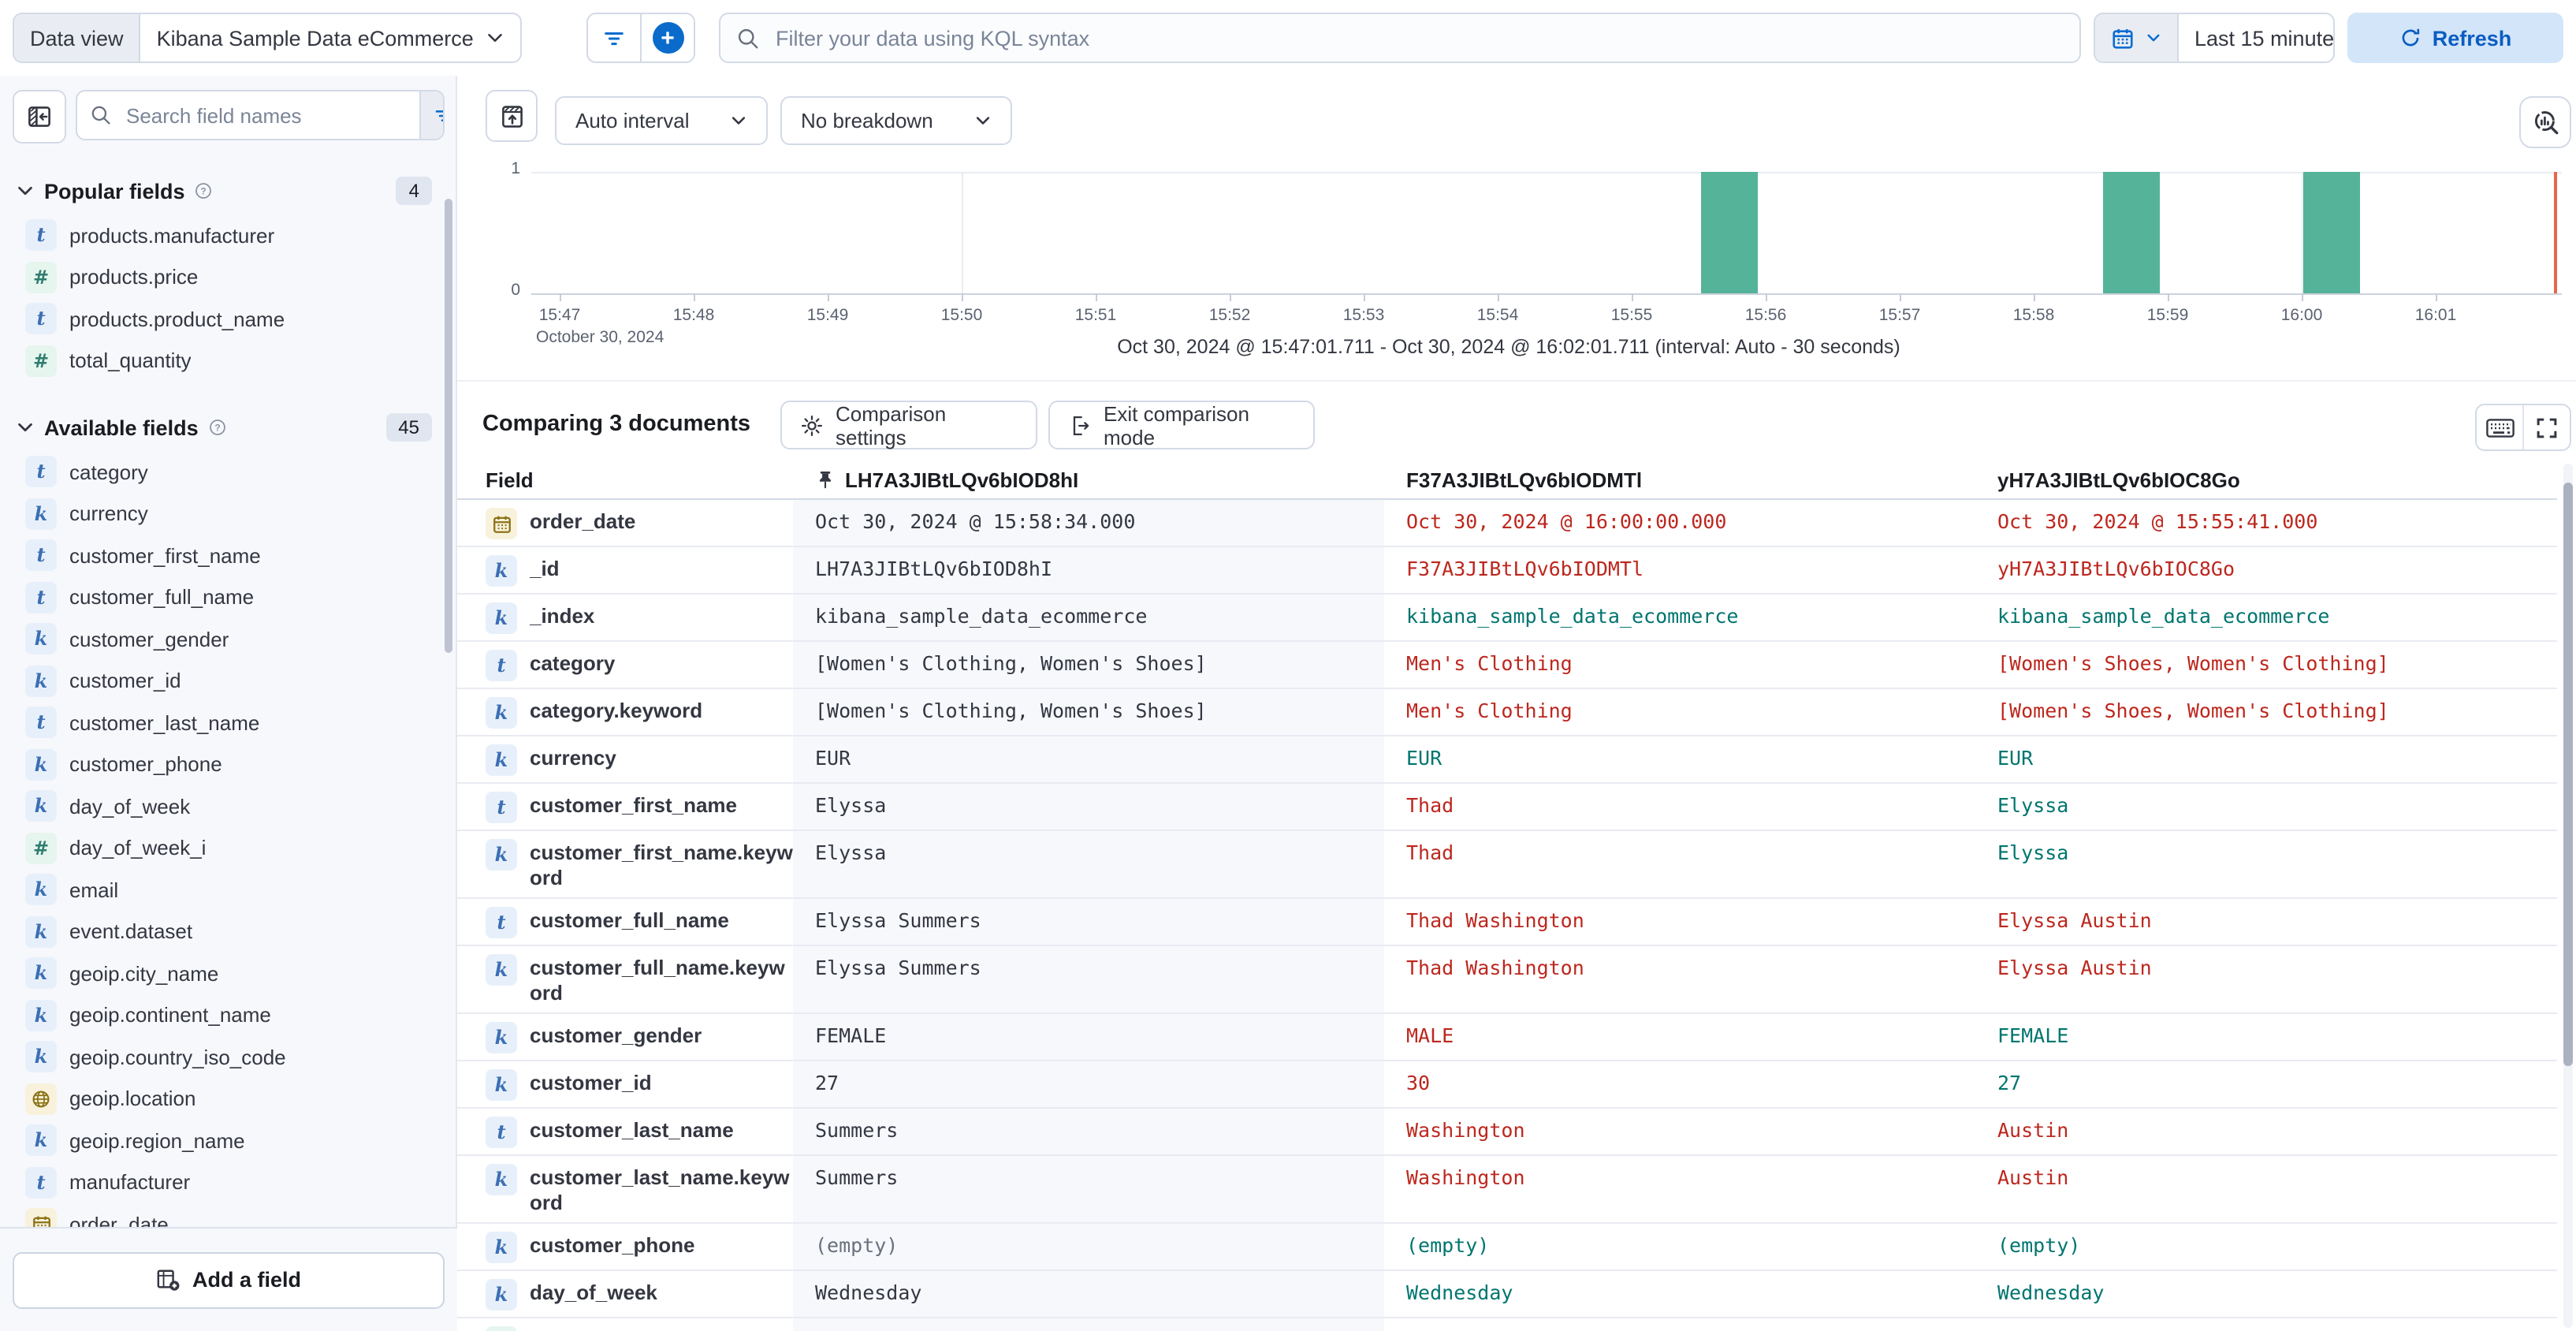 The height and width of the screenshot is (1331, 2576). Describe the element at coordinates (222, 890) in the screenshot. I see `sidebar-field-email: k email` at that location.